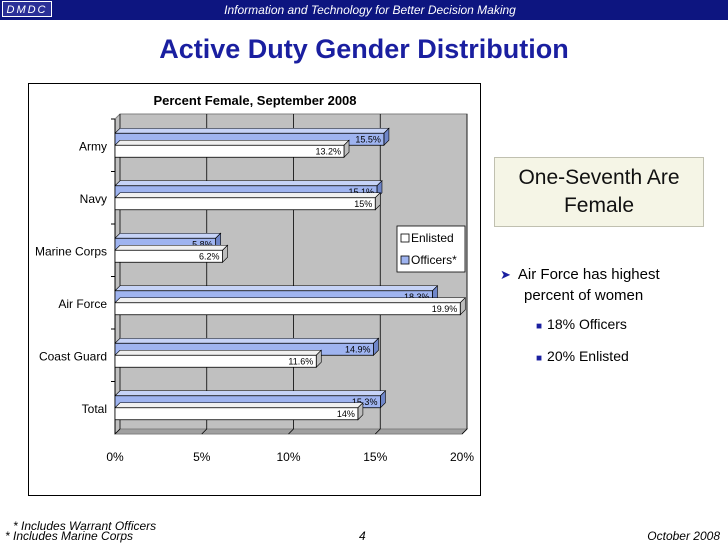  Describe the element at coordinates (365, 402) in the screenshot. I see `data-label-officers: 15.3%` at that location.